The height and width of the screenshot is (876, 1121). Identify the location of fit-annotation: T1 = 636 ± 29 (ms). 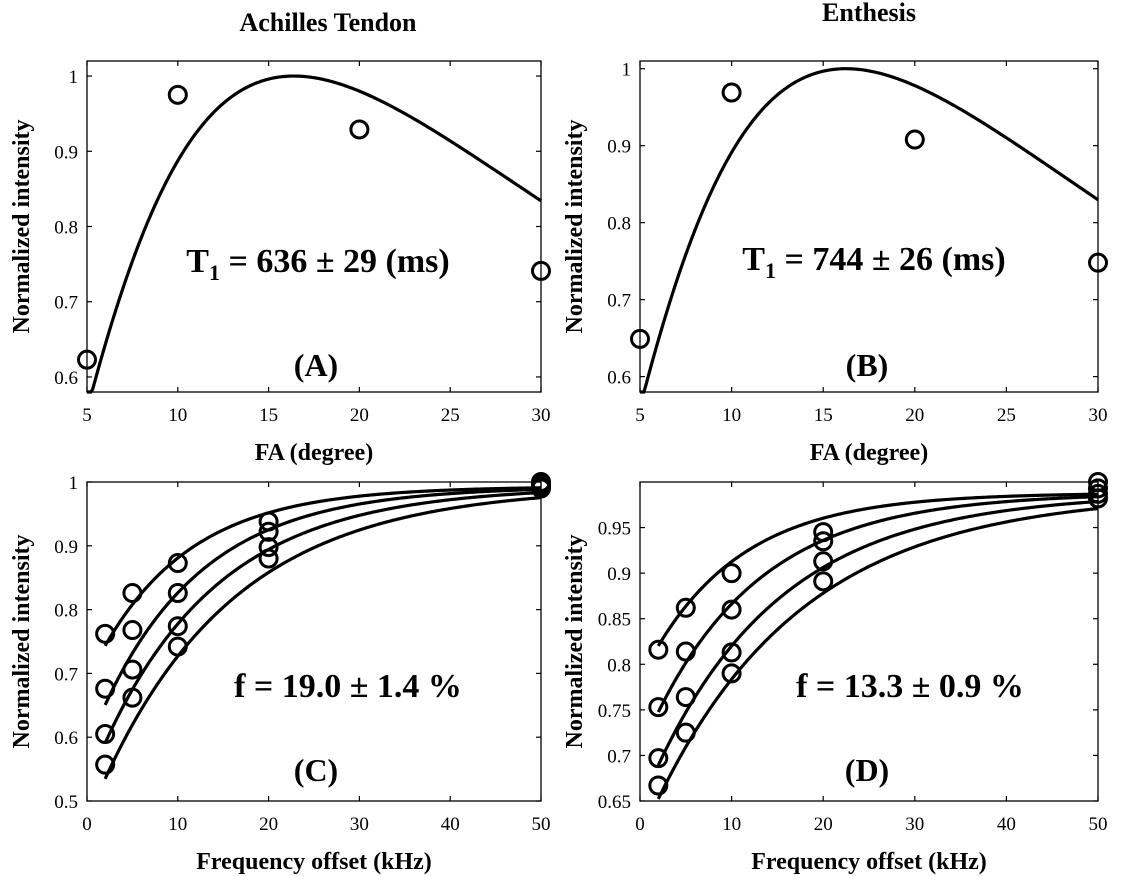
(317, 264).